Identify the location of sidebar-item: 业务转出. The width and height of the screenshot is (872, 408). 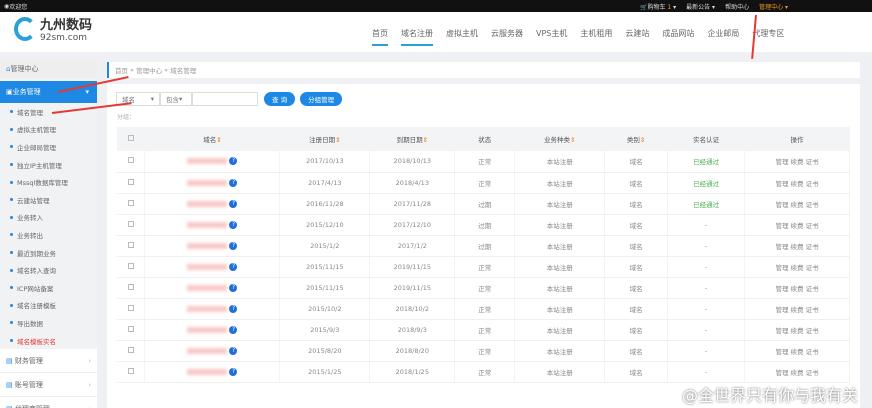
(48, 235).